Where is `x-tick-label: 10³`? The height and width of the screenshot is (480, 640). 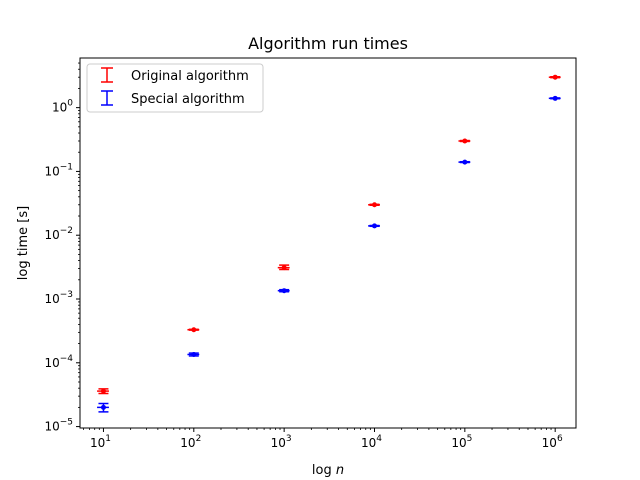 x-tick-label: 10³ is located at coordinates (281, 442).